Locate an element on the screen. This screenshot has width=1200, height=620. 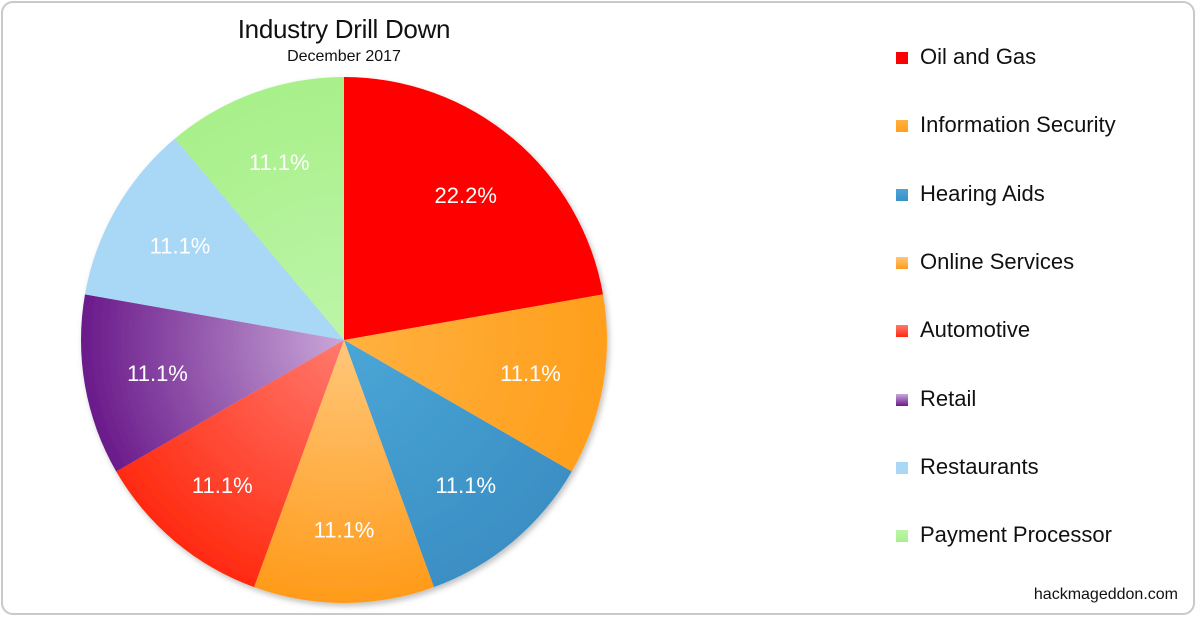
legend-label: Oil and Gas is located at coordinates (978, 56).